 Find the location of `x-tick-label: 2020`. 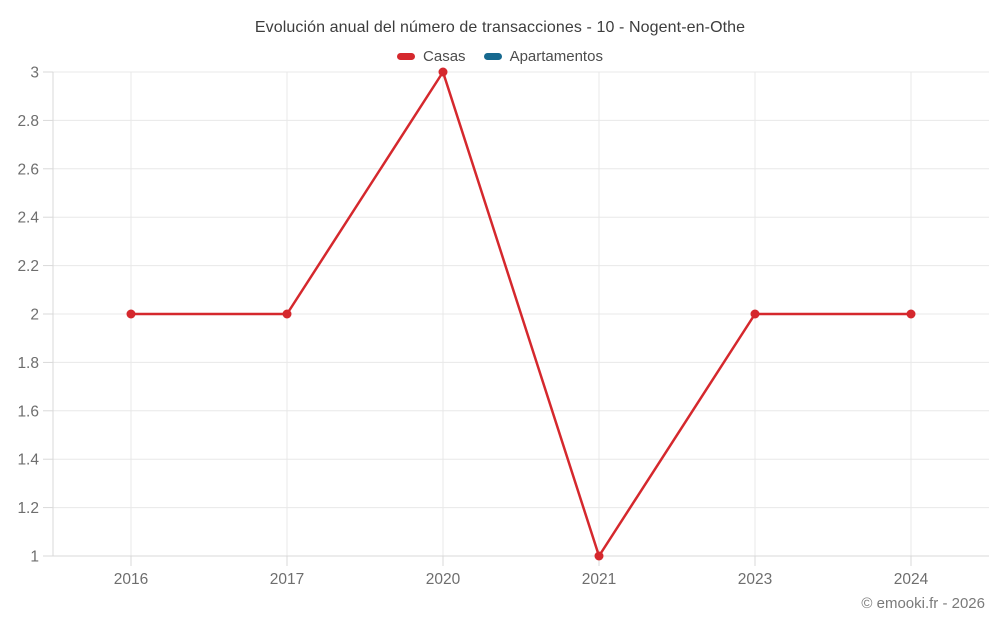

x-tick-label: 2020 is located at coordinates (443, 579).